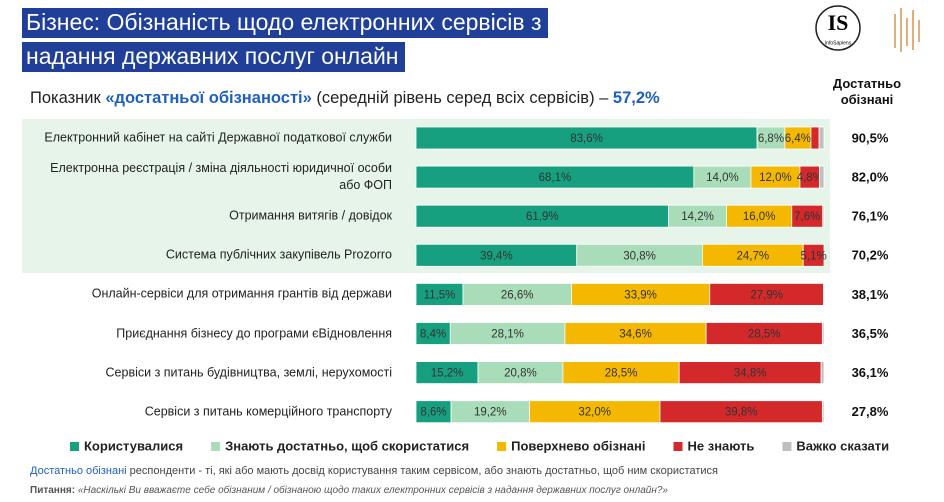  What do you see at coordinates (639, 256) in the screenshot?
I see `data-label: 30,8%` at bounding box center [639, 256].